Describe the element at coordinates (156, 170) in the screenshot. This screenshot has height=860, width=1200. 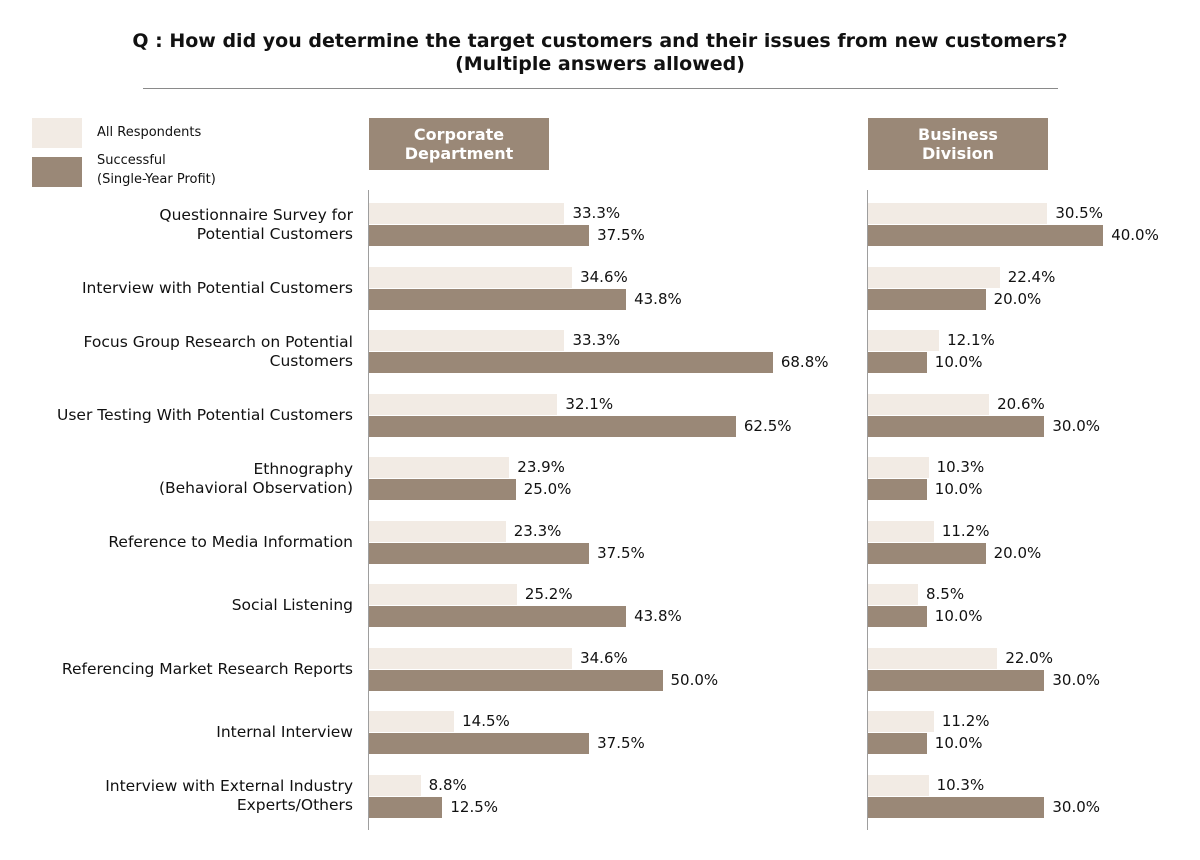
I see `legend-label-successful: Successful (Single-Year Profit)` at that location.